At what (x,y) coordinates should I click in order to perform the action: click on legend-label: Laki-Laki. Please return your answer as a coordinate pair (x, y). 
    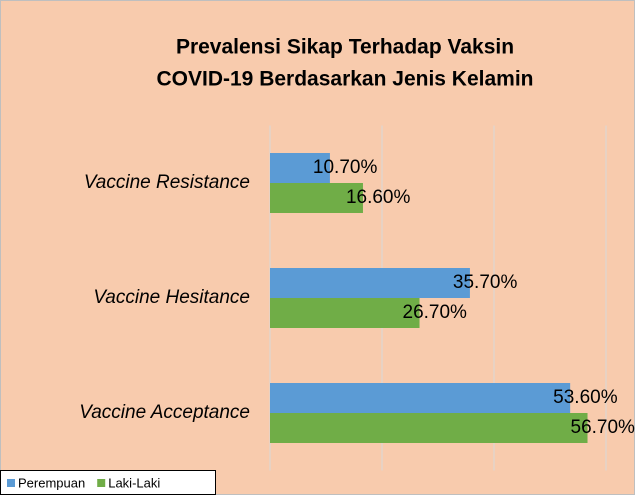
    Looking at the image, I should click on (134, 482).